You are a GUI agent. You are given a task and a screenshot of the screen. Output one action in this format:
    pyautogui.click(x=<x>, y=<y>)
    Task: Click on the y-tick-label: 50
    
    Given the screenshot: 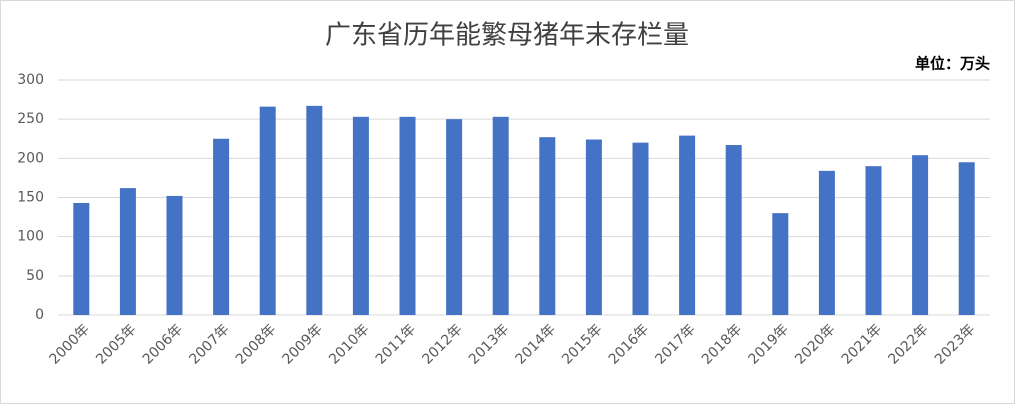 What is the action you would take?
    pyautogui.click(x=35, y=276)
    